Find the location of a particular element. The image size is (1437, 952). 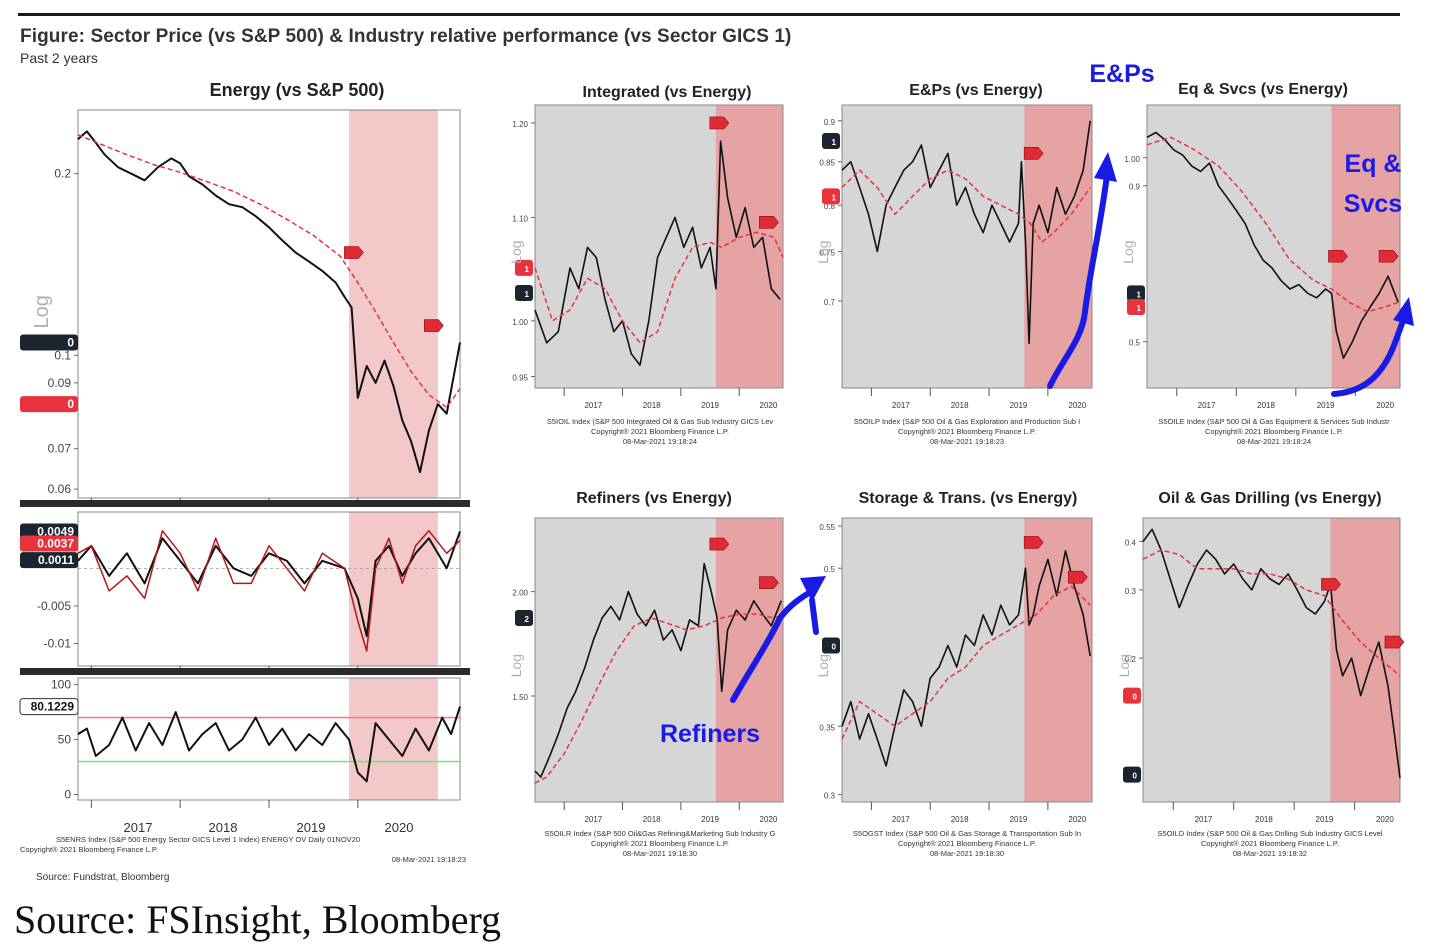

footnote-line: 08-Mar-2021 19:18:24 is located at coordinates (660, 441).